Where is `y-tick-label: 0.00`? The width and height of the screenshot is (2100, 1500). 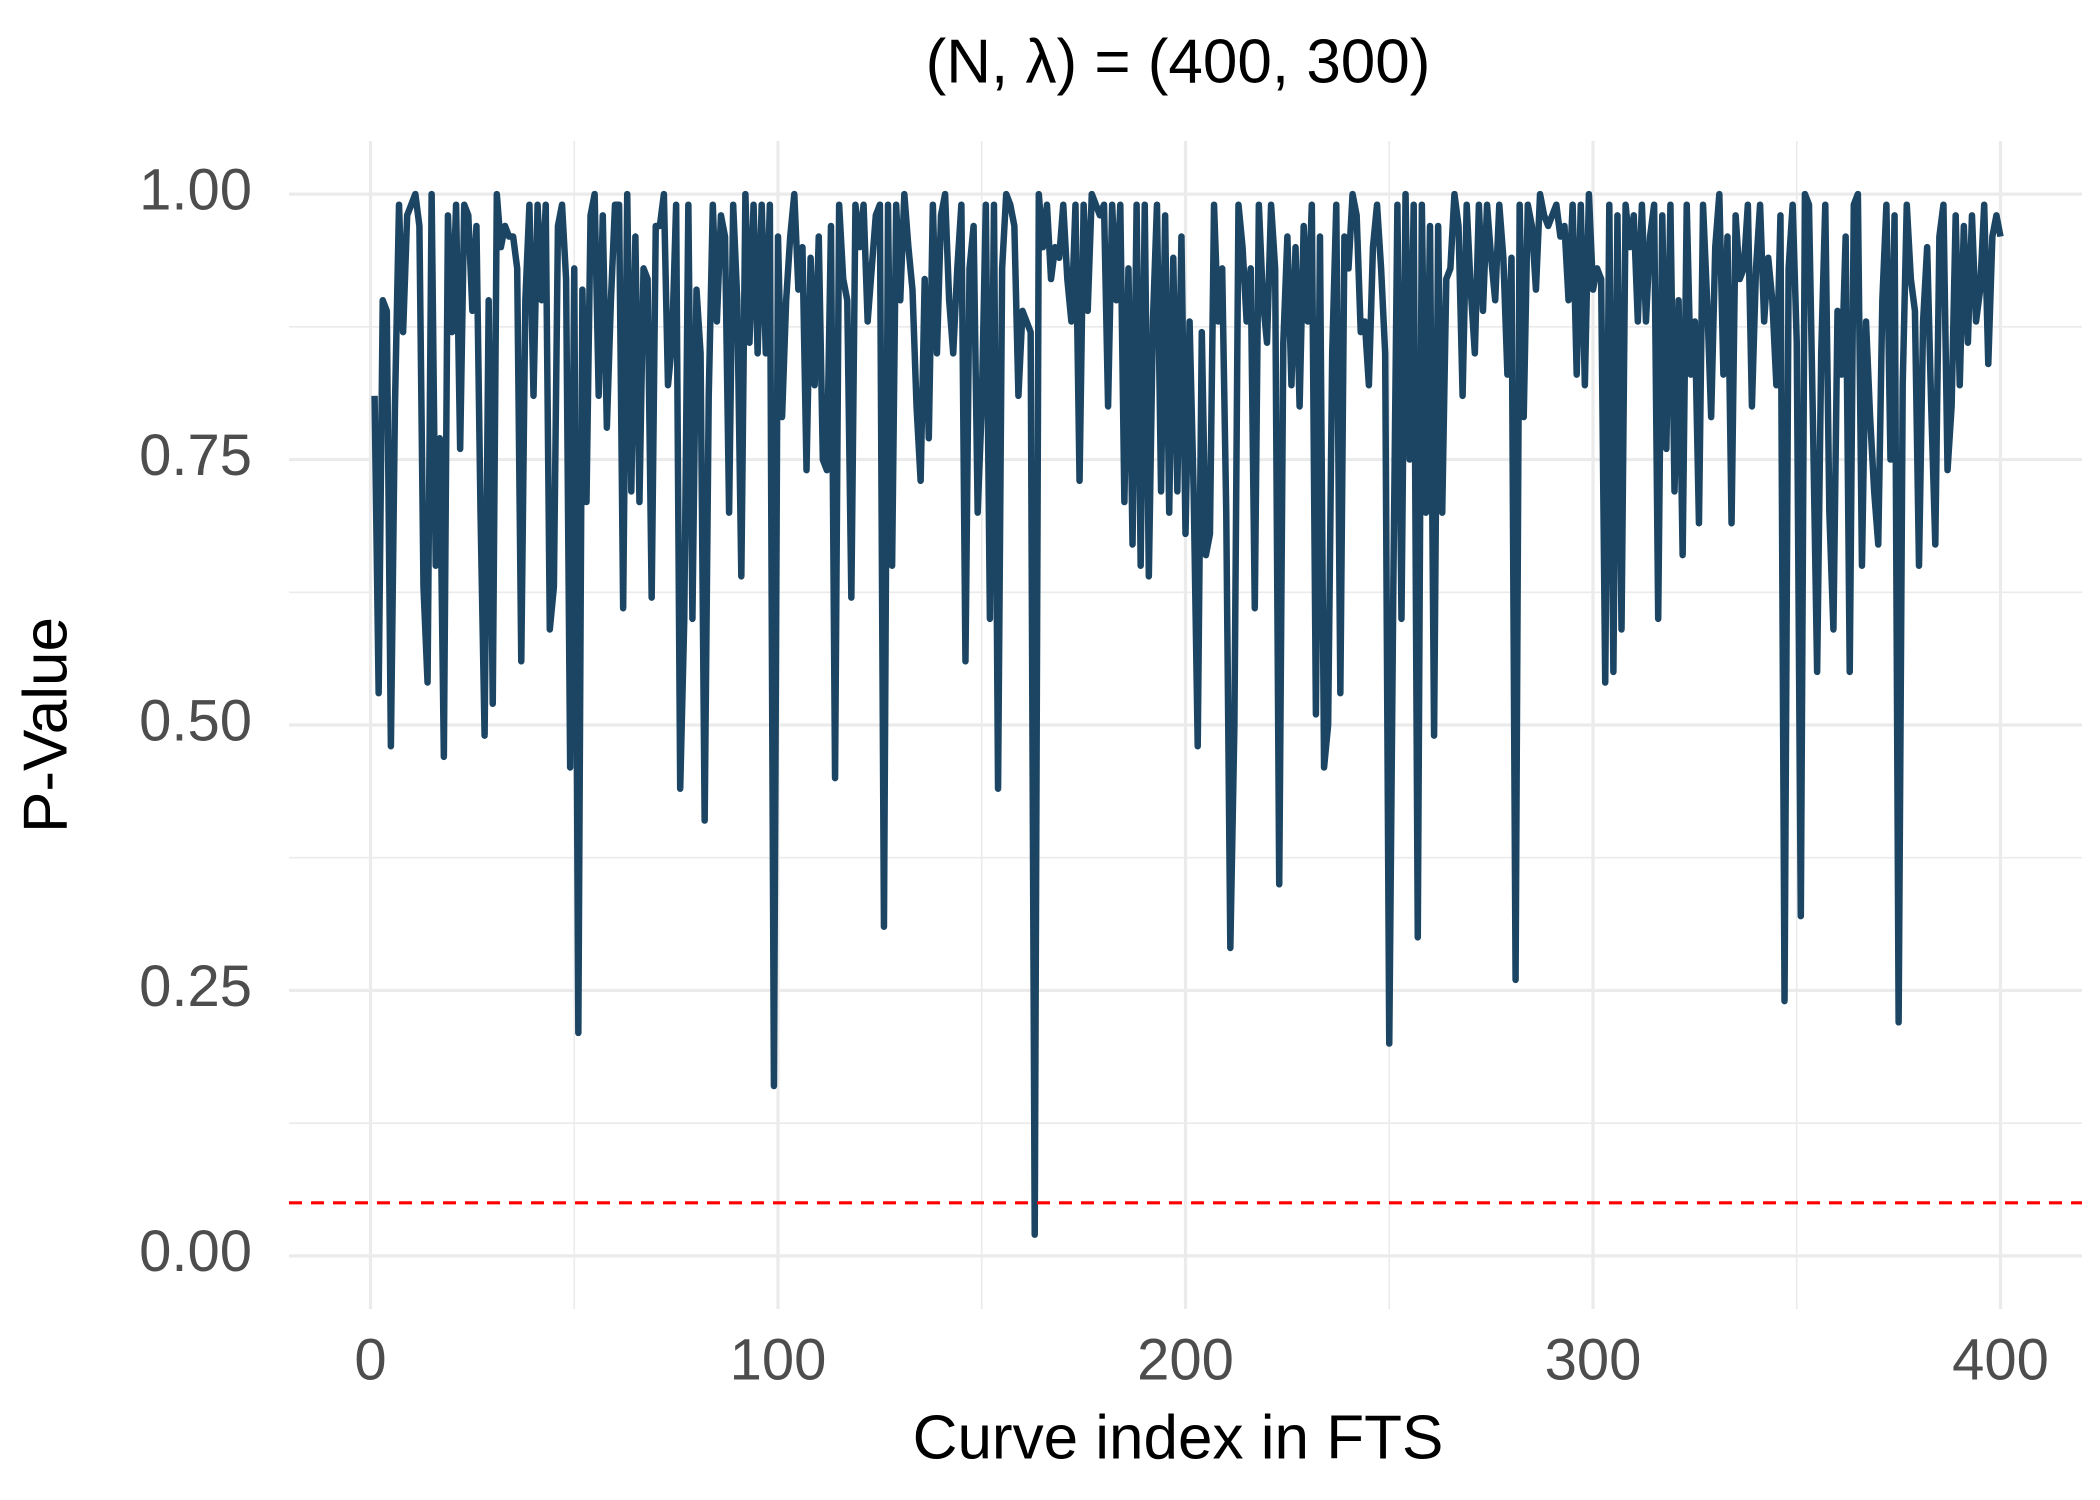
y-tick-label: 0.00 is located at coordinates (195, 1251).